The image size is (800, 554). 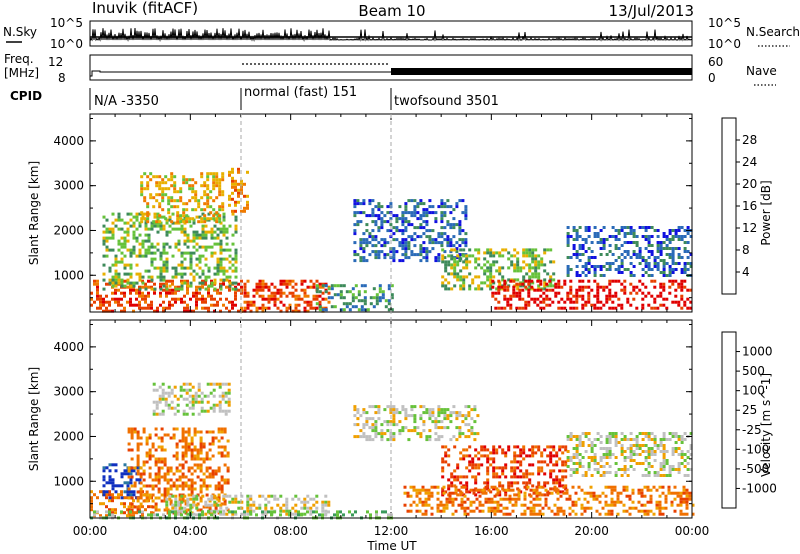 I want to click on colorbar-tick-label: -100, so click(x=755, y=449).